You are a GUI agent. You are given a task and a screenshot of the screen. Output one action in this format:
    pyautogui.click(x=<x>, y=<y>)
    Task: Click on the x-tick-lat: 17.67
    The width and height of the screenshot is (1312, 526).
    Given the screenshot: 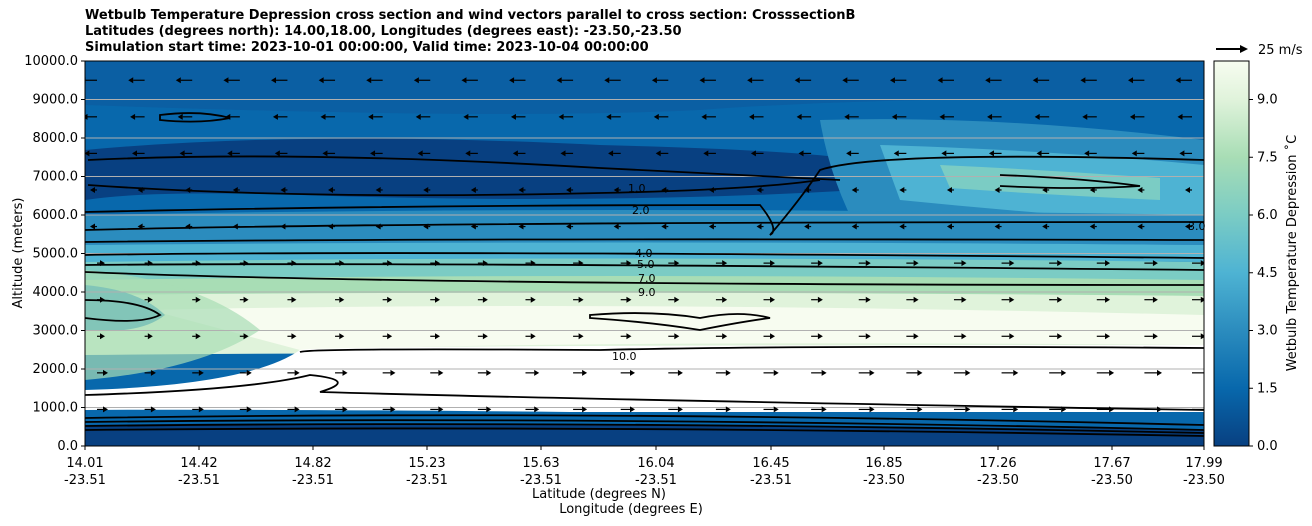 What is the action you would take?
    pyautogui.click(x=1111, y=463)
    